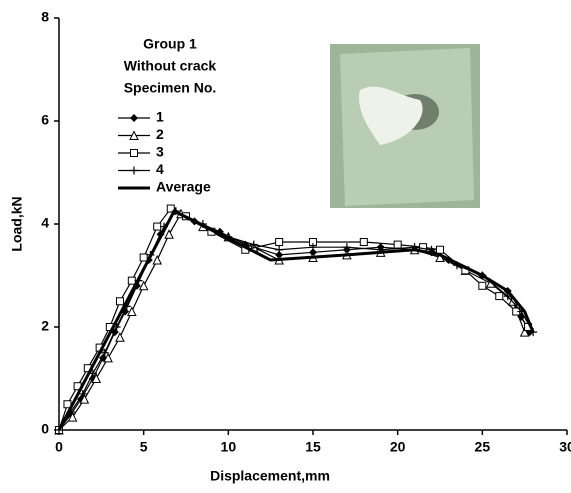 This screenshot has height=493, width=571. I want to click on x-tick-label: 25, so click(483, 447).